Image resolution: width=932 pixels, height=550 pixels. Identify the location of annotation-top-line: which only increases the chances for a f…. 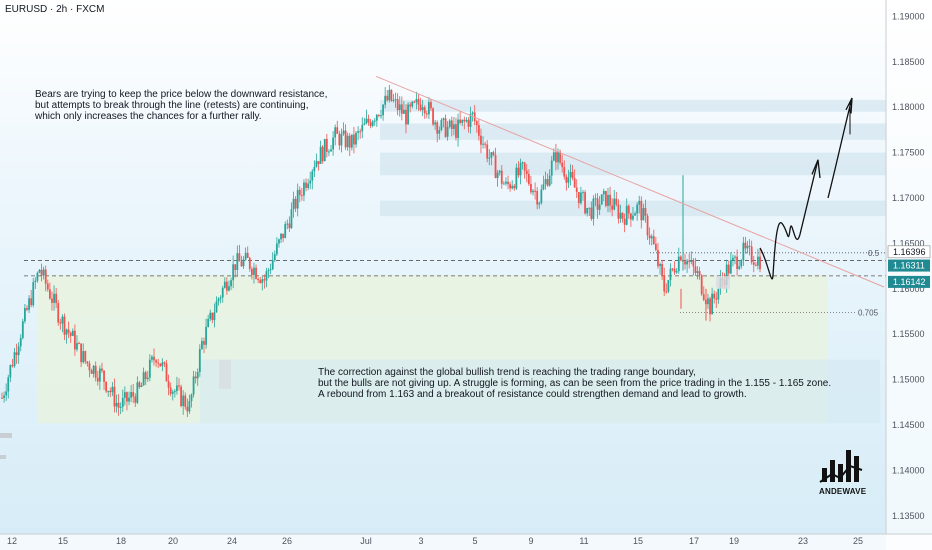
(148, 116).